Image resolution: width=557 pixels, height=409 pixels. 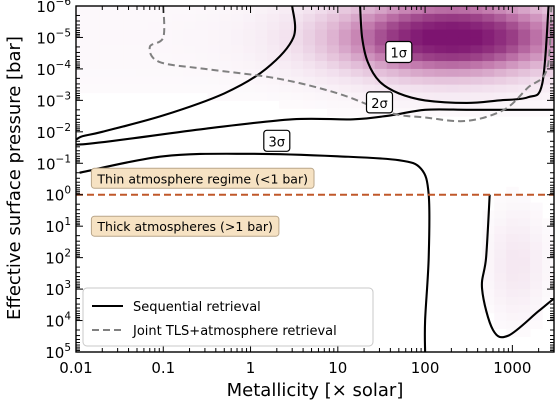 What do you see at coordinates (454, 55) in the screenshot?
I see `sequential-1sigma-contour` at bounding box center [454, 55].